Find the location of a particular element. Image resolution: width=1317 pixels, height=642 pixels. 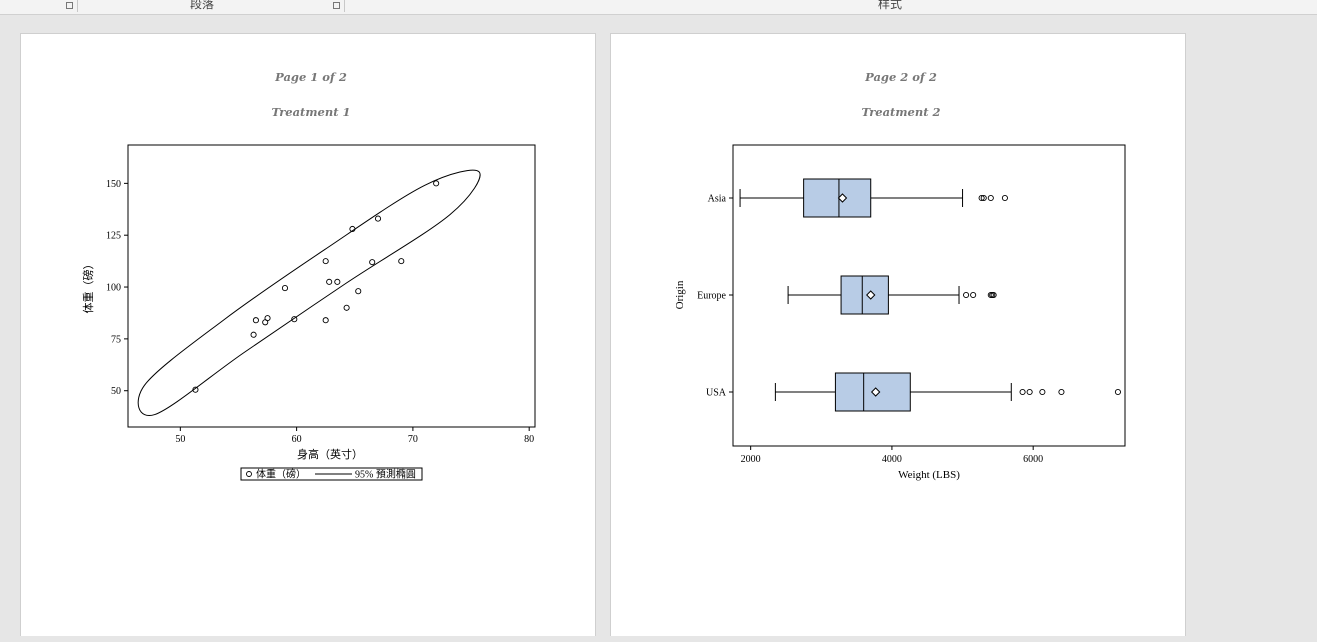

legend-label-weight: 体重（磅） is located at coordinates (281, 474).